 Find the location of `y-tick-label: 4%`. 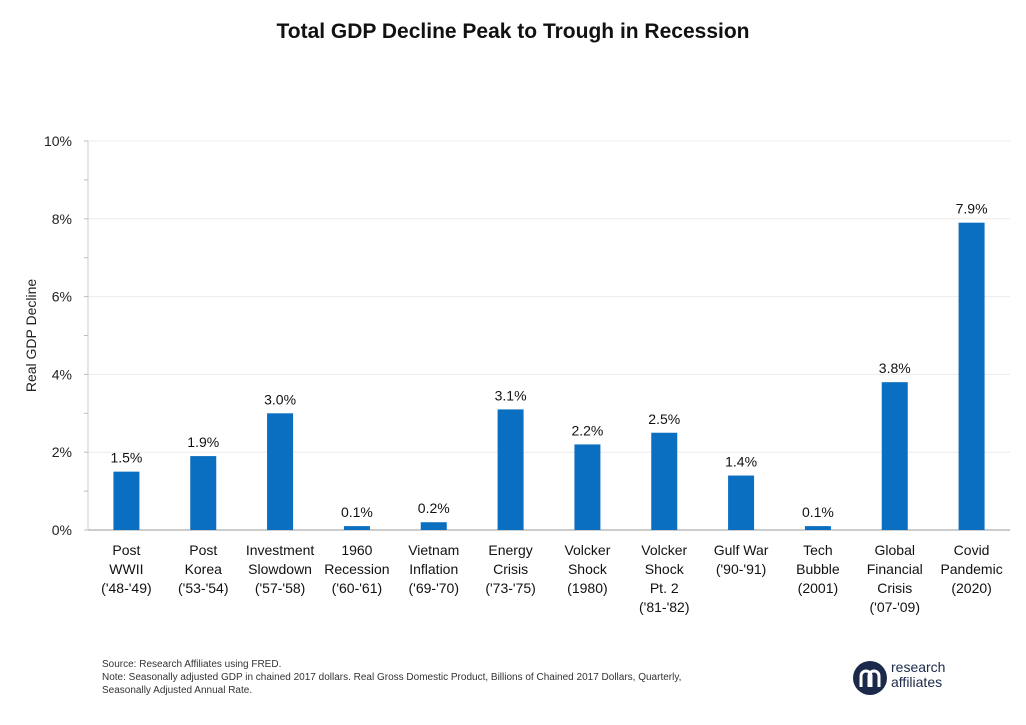

y-tick-label: 4% is located at coordinates (62, 374).